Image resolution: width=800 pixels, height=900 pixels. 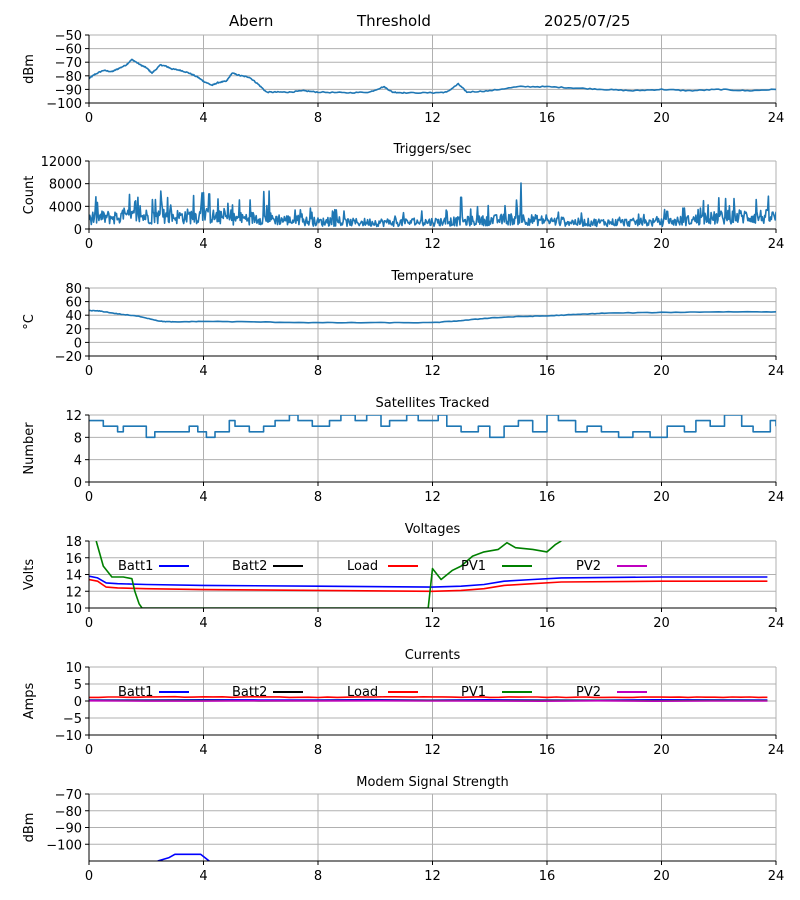 I want to click on chart-title-triggers: Triggers/sec, so click(x=432, y=149).